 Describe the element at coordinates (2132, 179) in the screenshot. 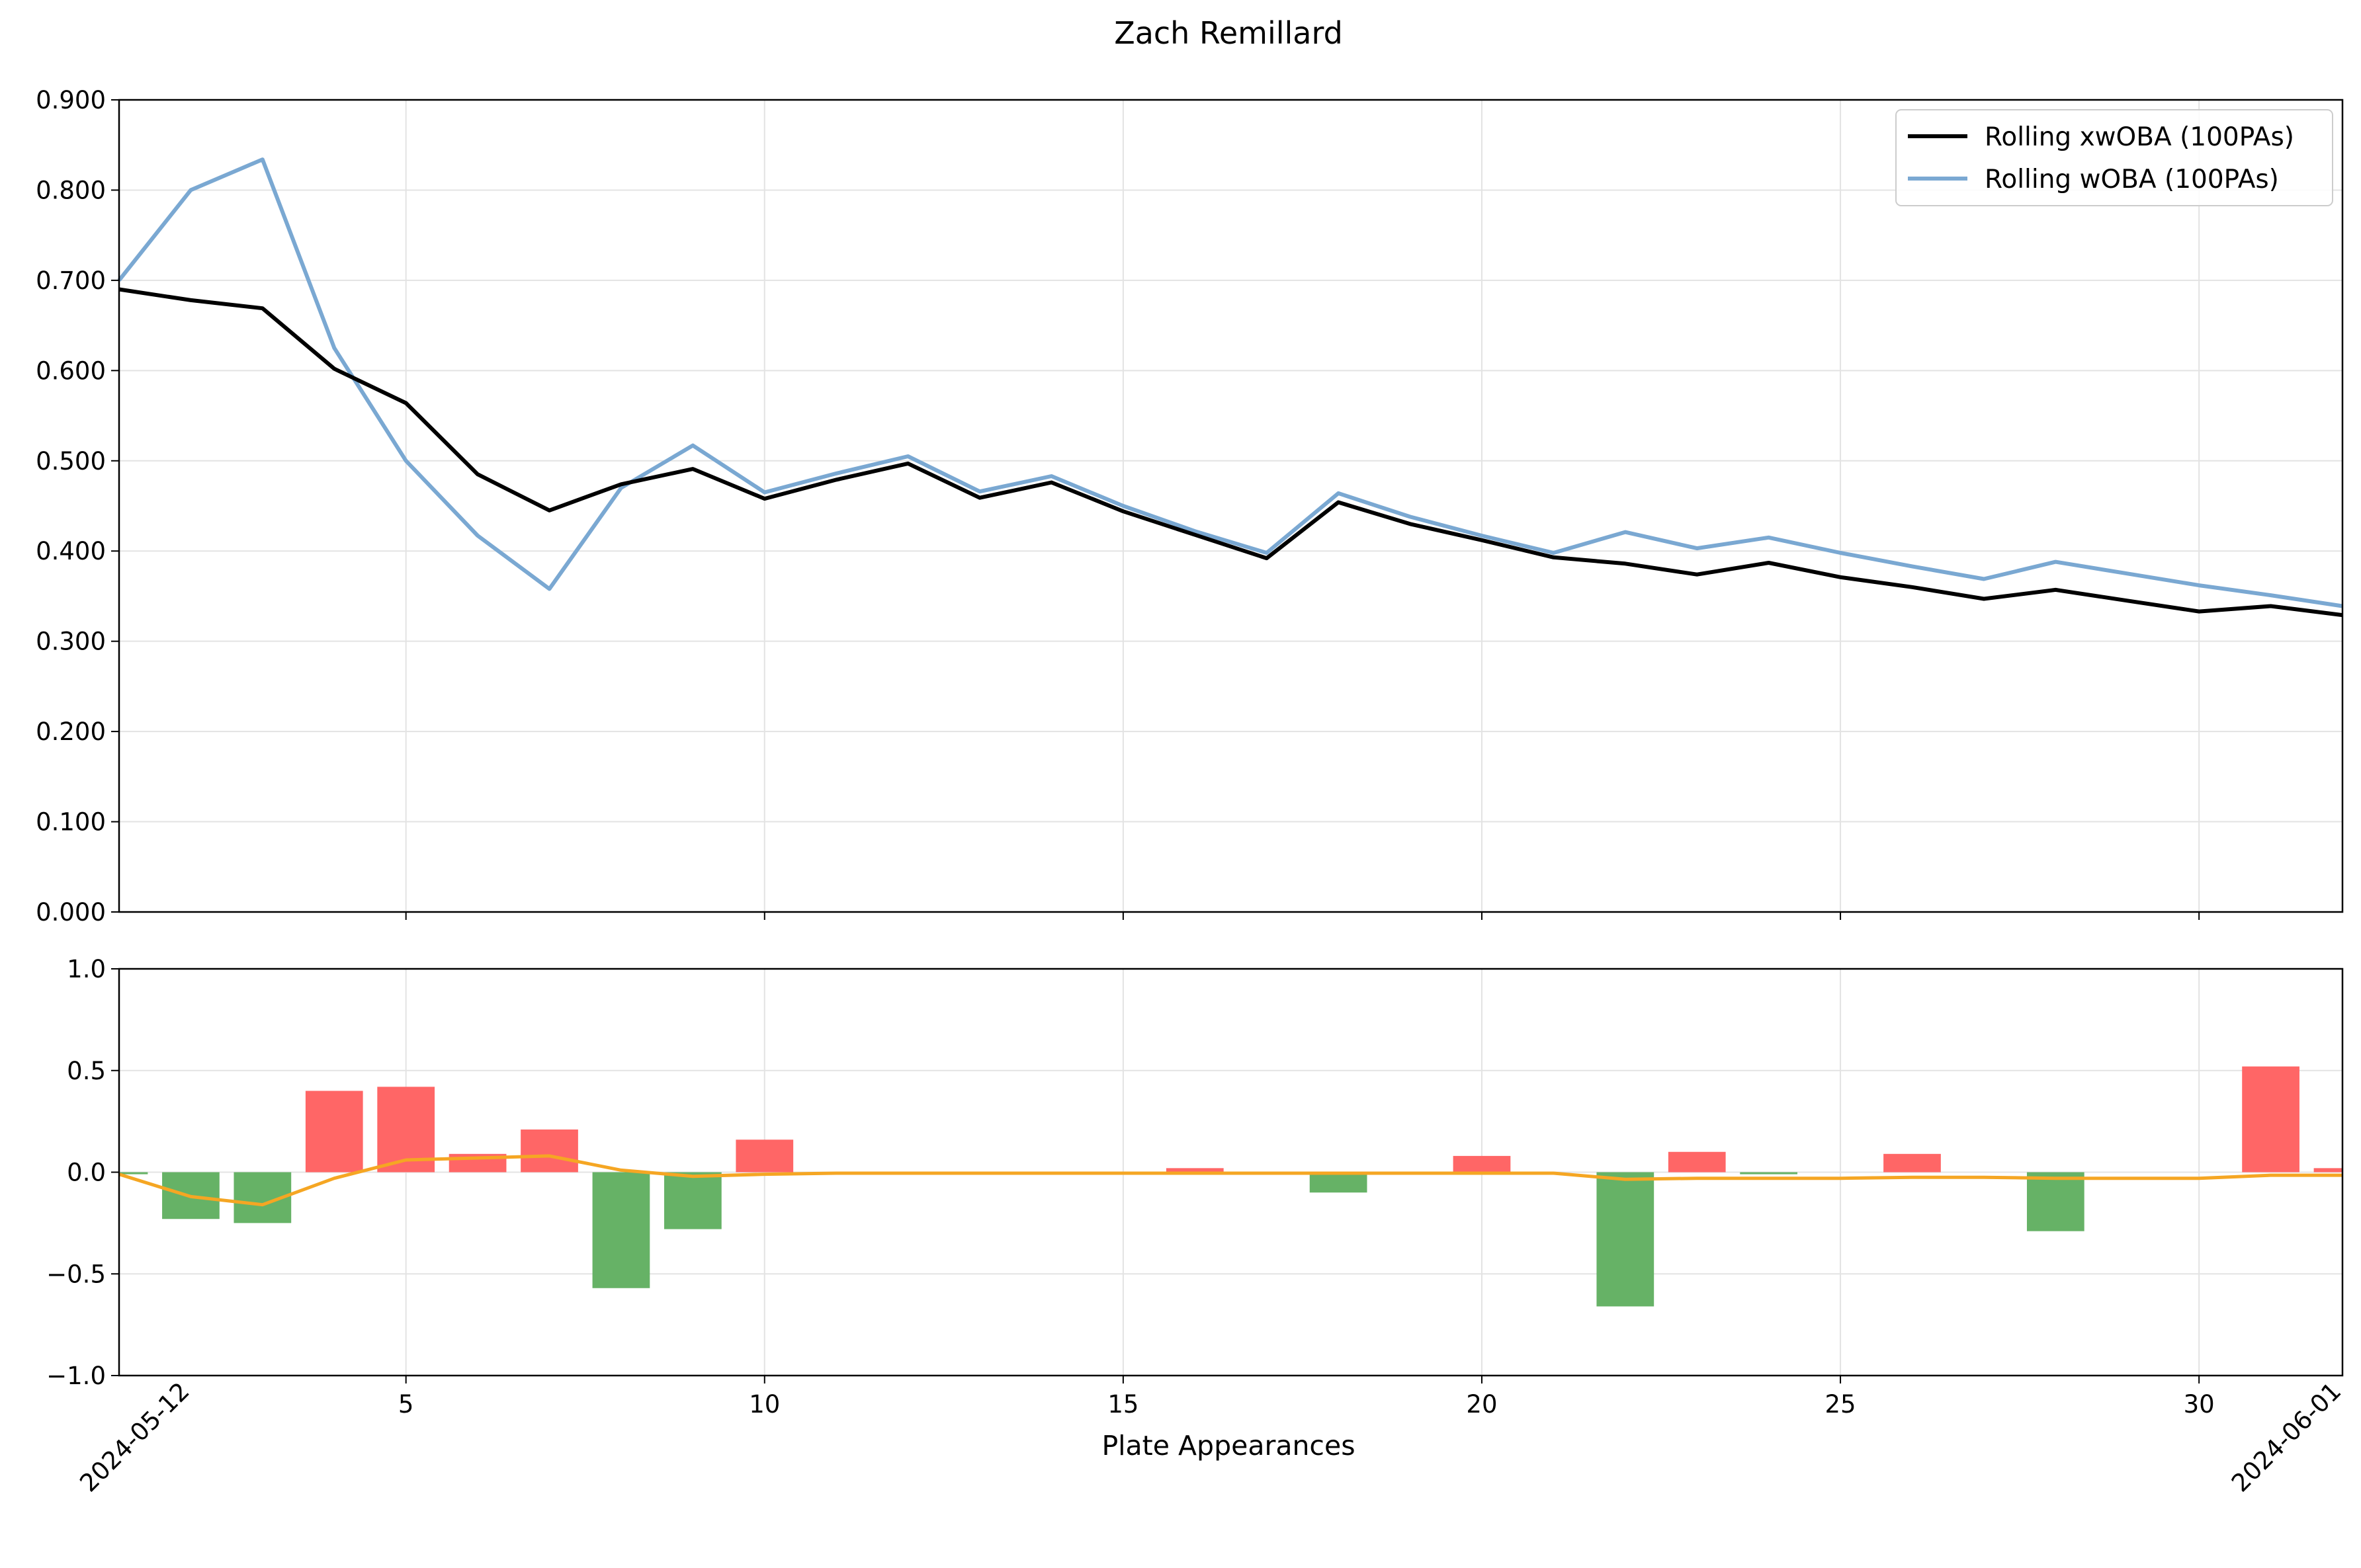

I see `legend-label-woba: Rolling wOBA (100PAs)` at that location.